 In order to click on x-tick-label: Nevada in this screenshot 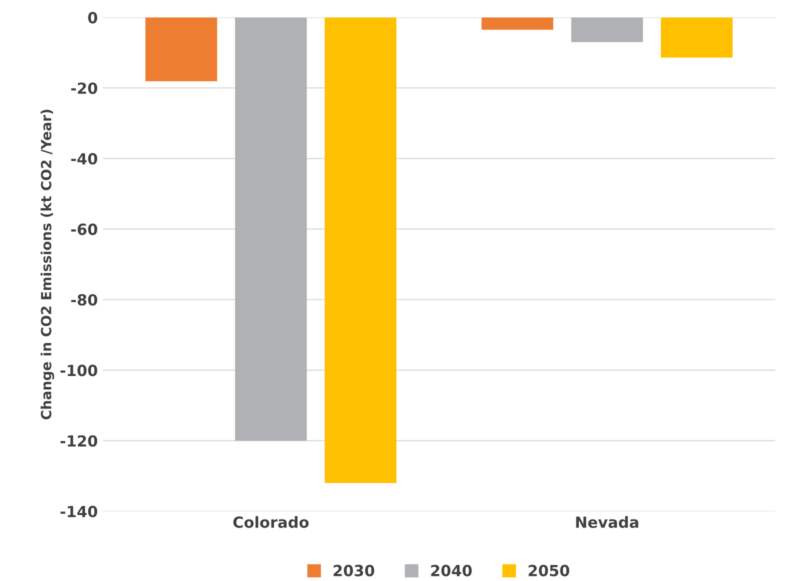, I will do `click(607, 522)`.